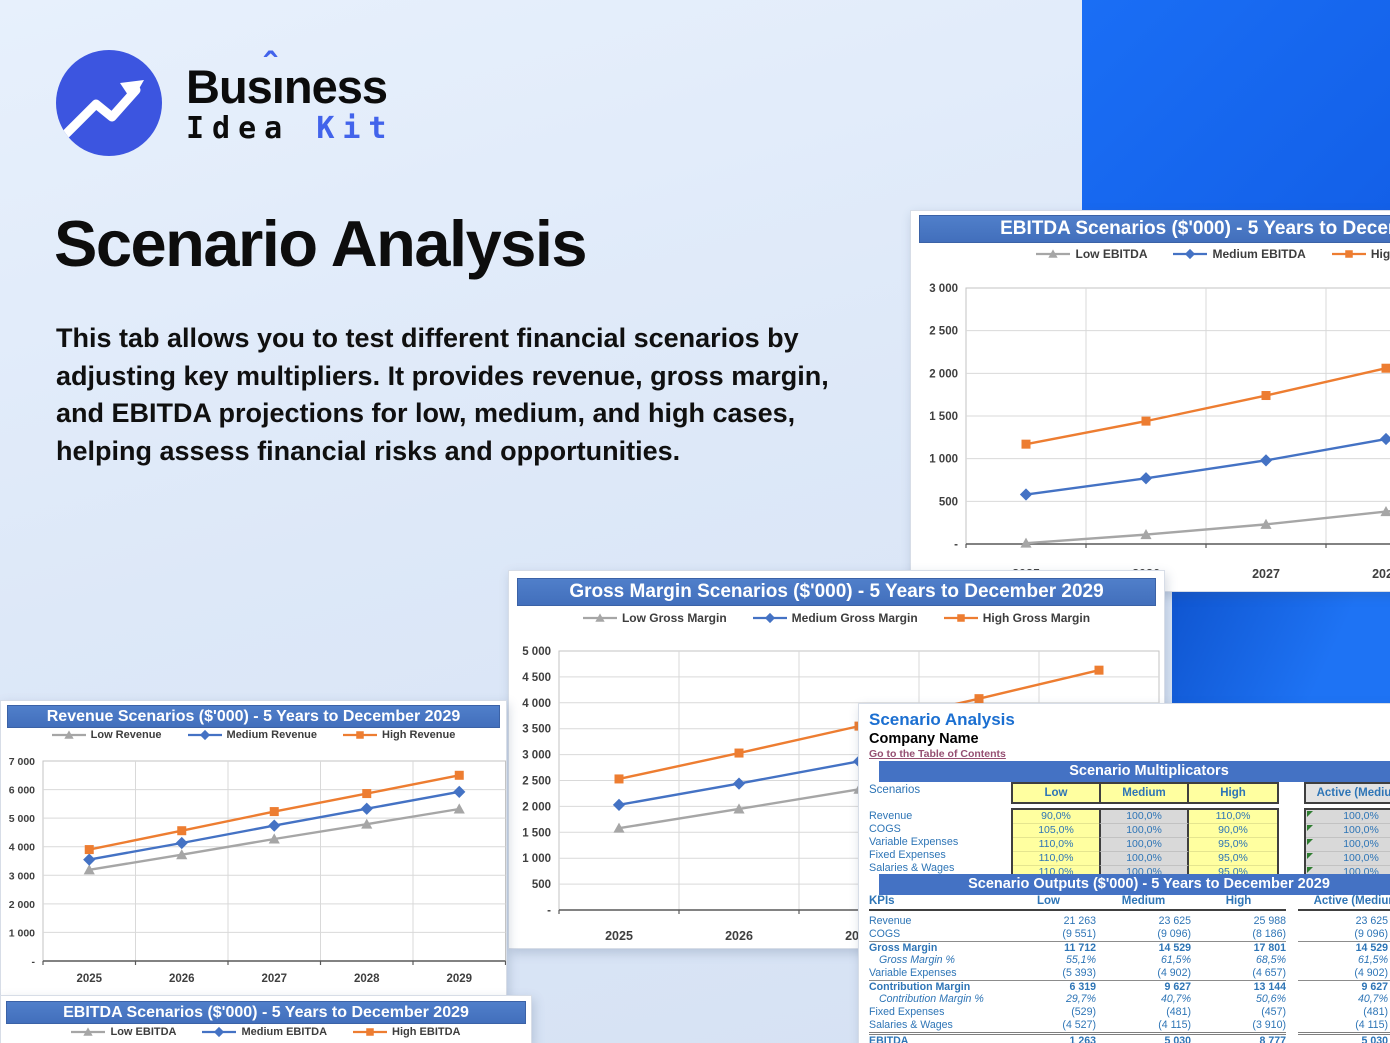 Image resolution: width=1390 pixels, height=1043 pixels. I want to click on legend-item: Medium EBITDA, so click(1239, 254).